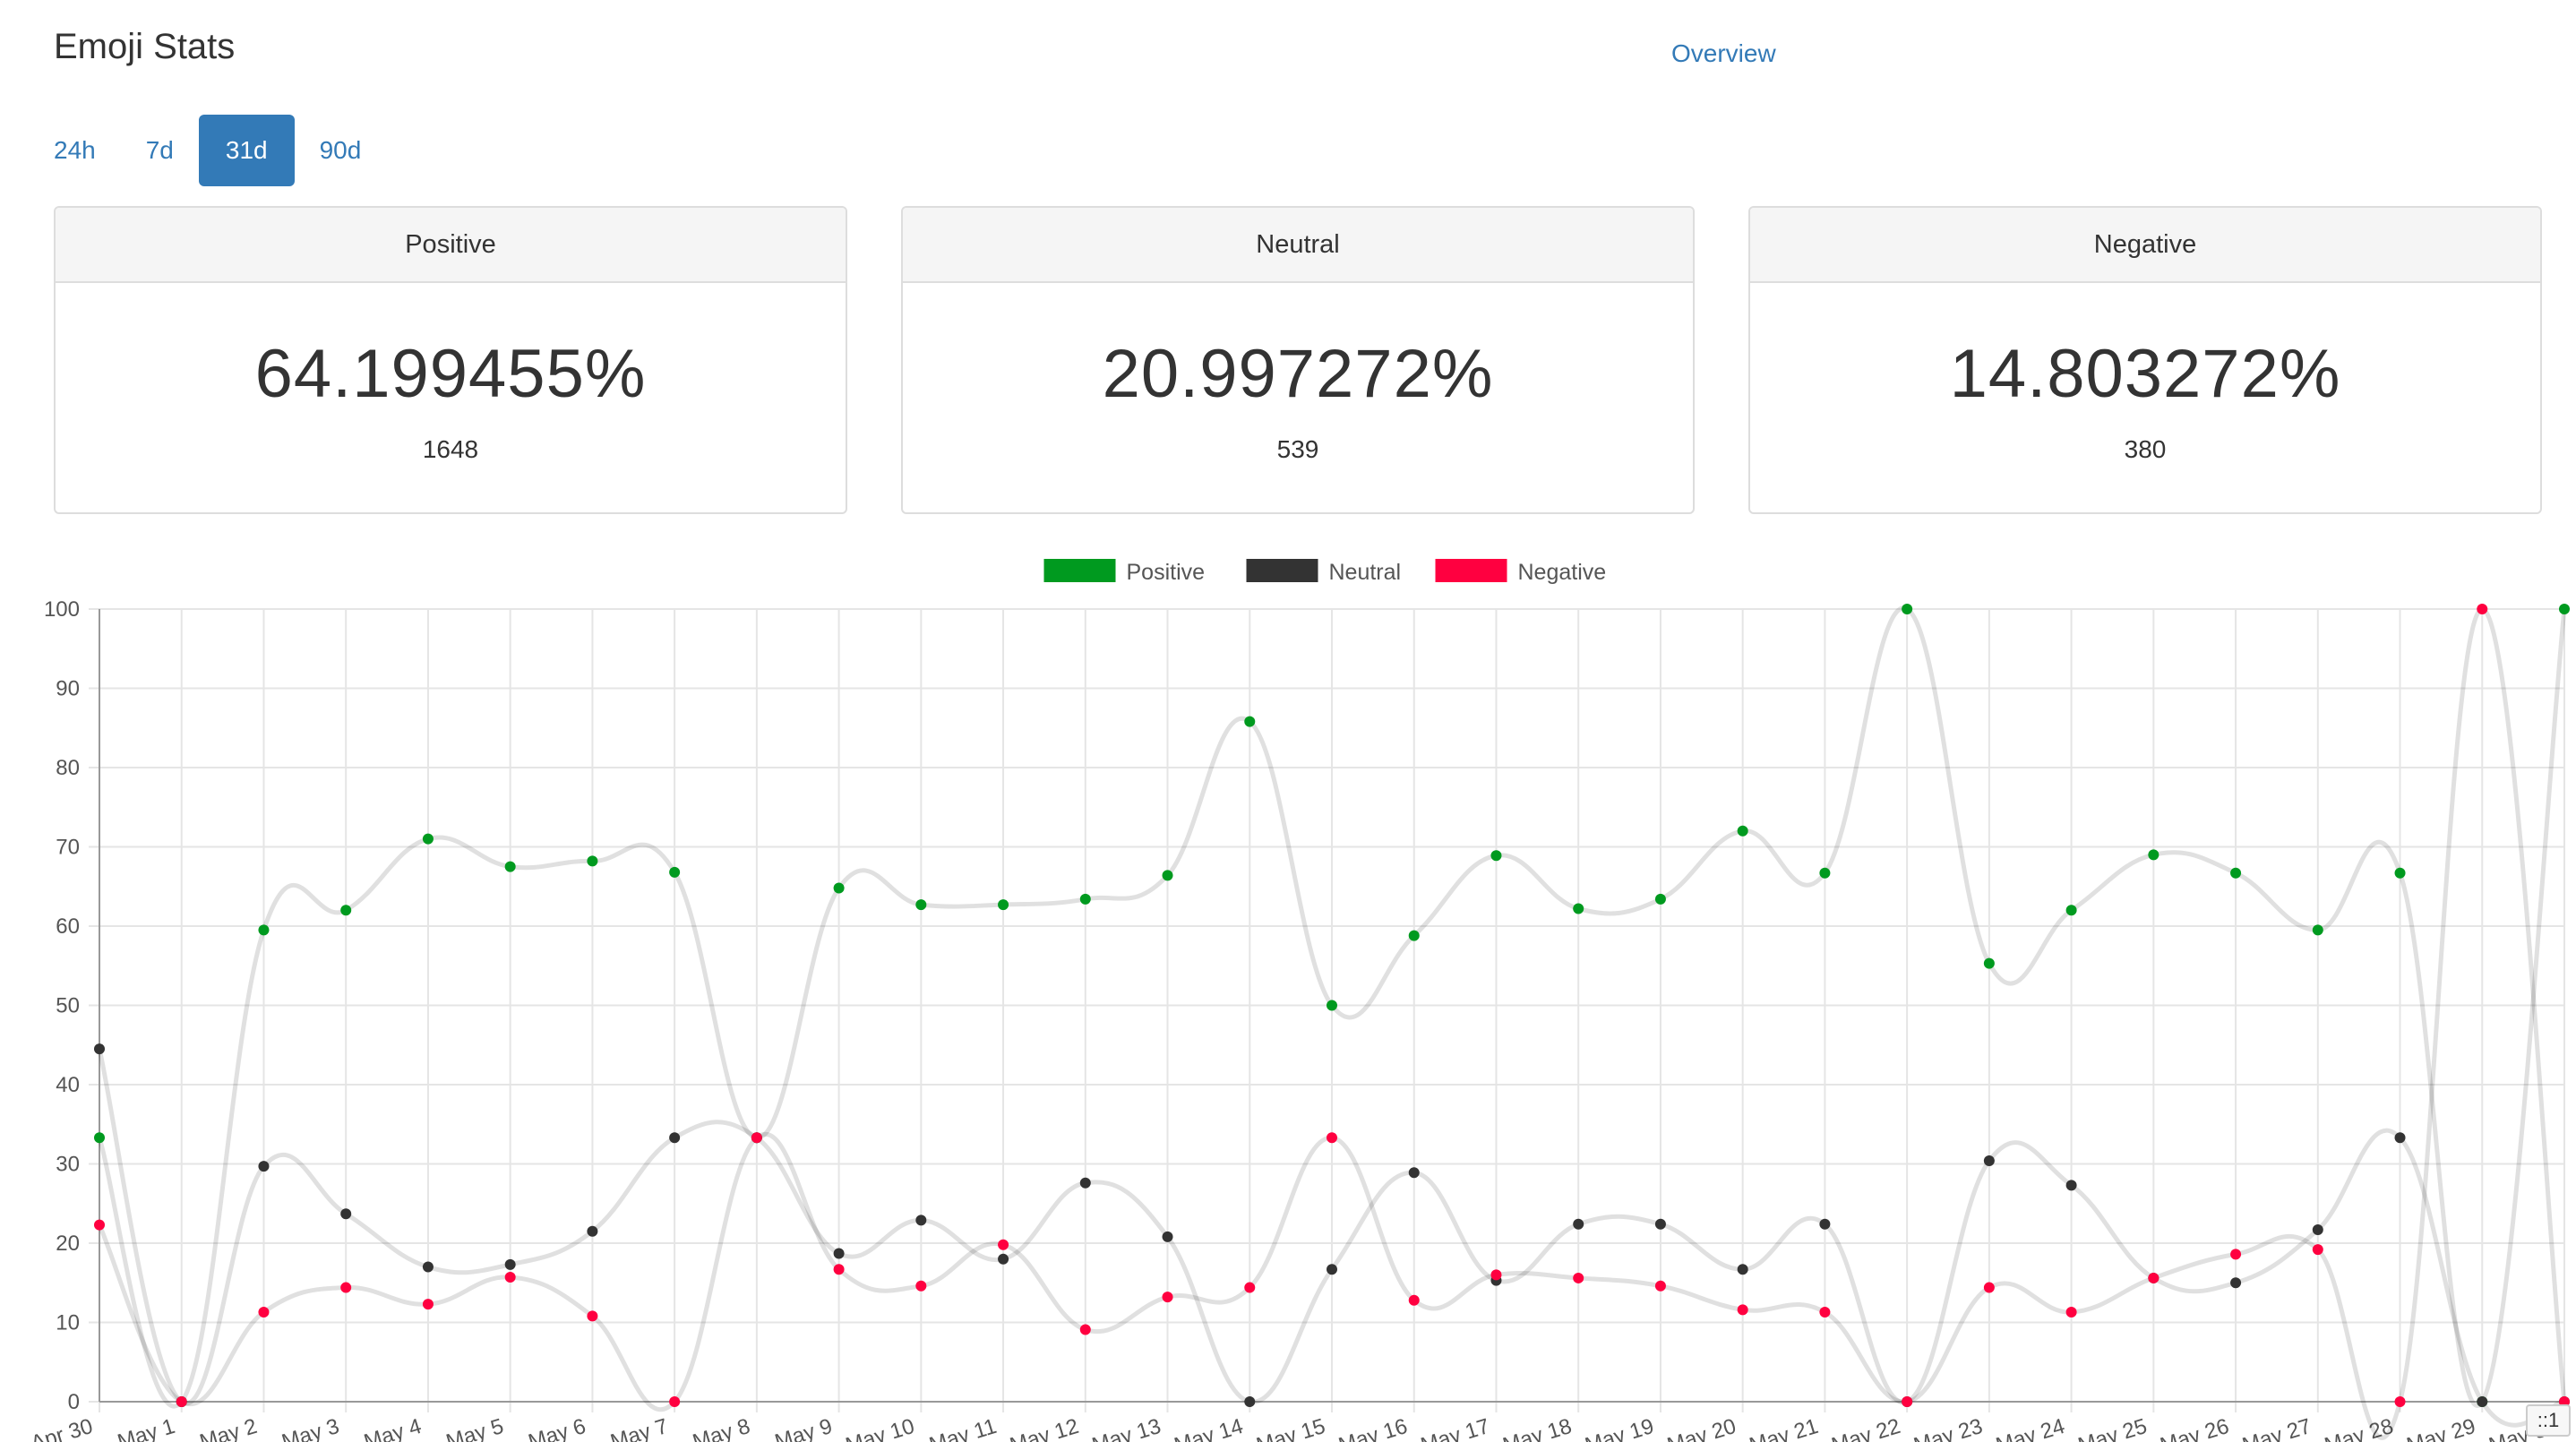 The image size is (2576, 1442). I want to click on x-tick-label: May 10, so click(880, 1428).